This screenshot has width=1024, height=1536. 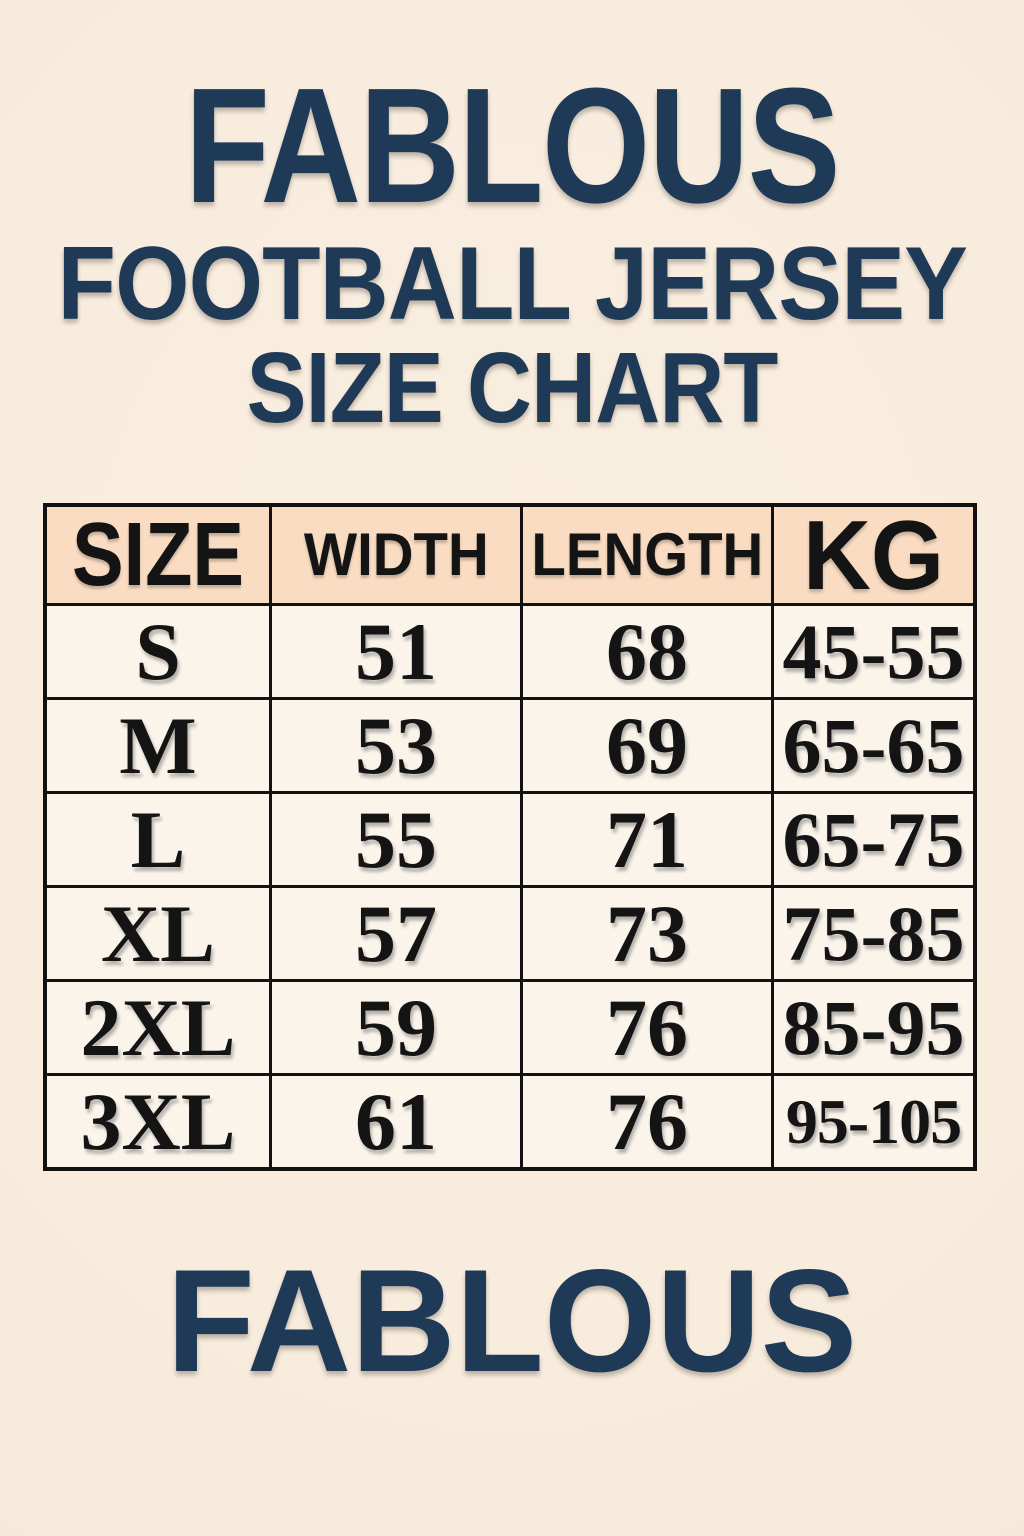 I want to click on kg-cell: 65-75, so click(x=873, y=839).